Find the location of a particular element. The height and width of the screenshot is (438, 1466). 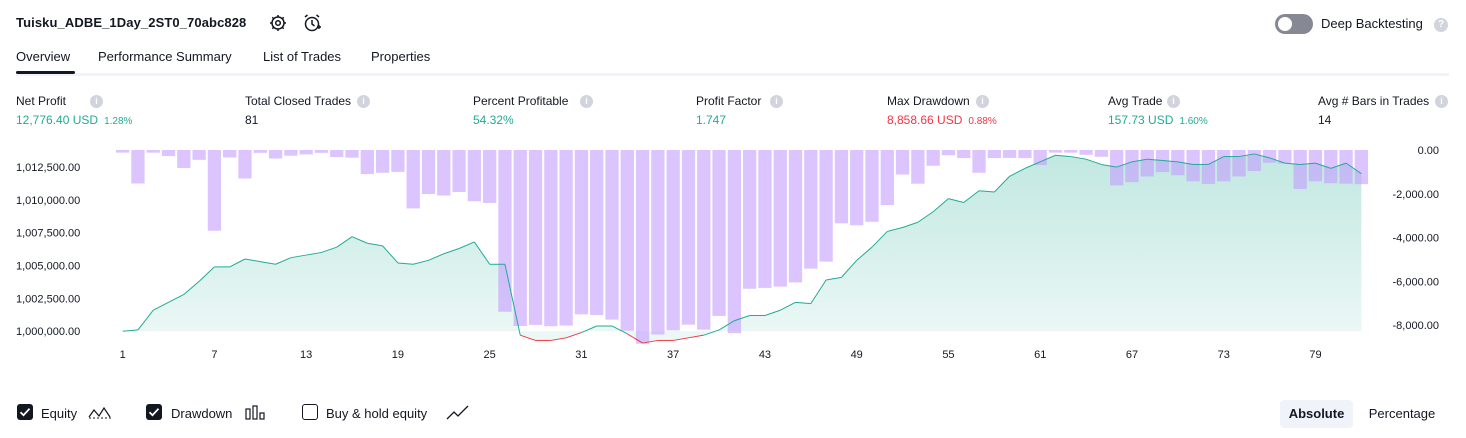

alarm-clock-add-icon is located at coordinates (312, 23).